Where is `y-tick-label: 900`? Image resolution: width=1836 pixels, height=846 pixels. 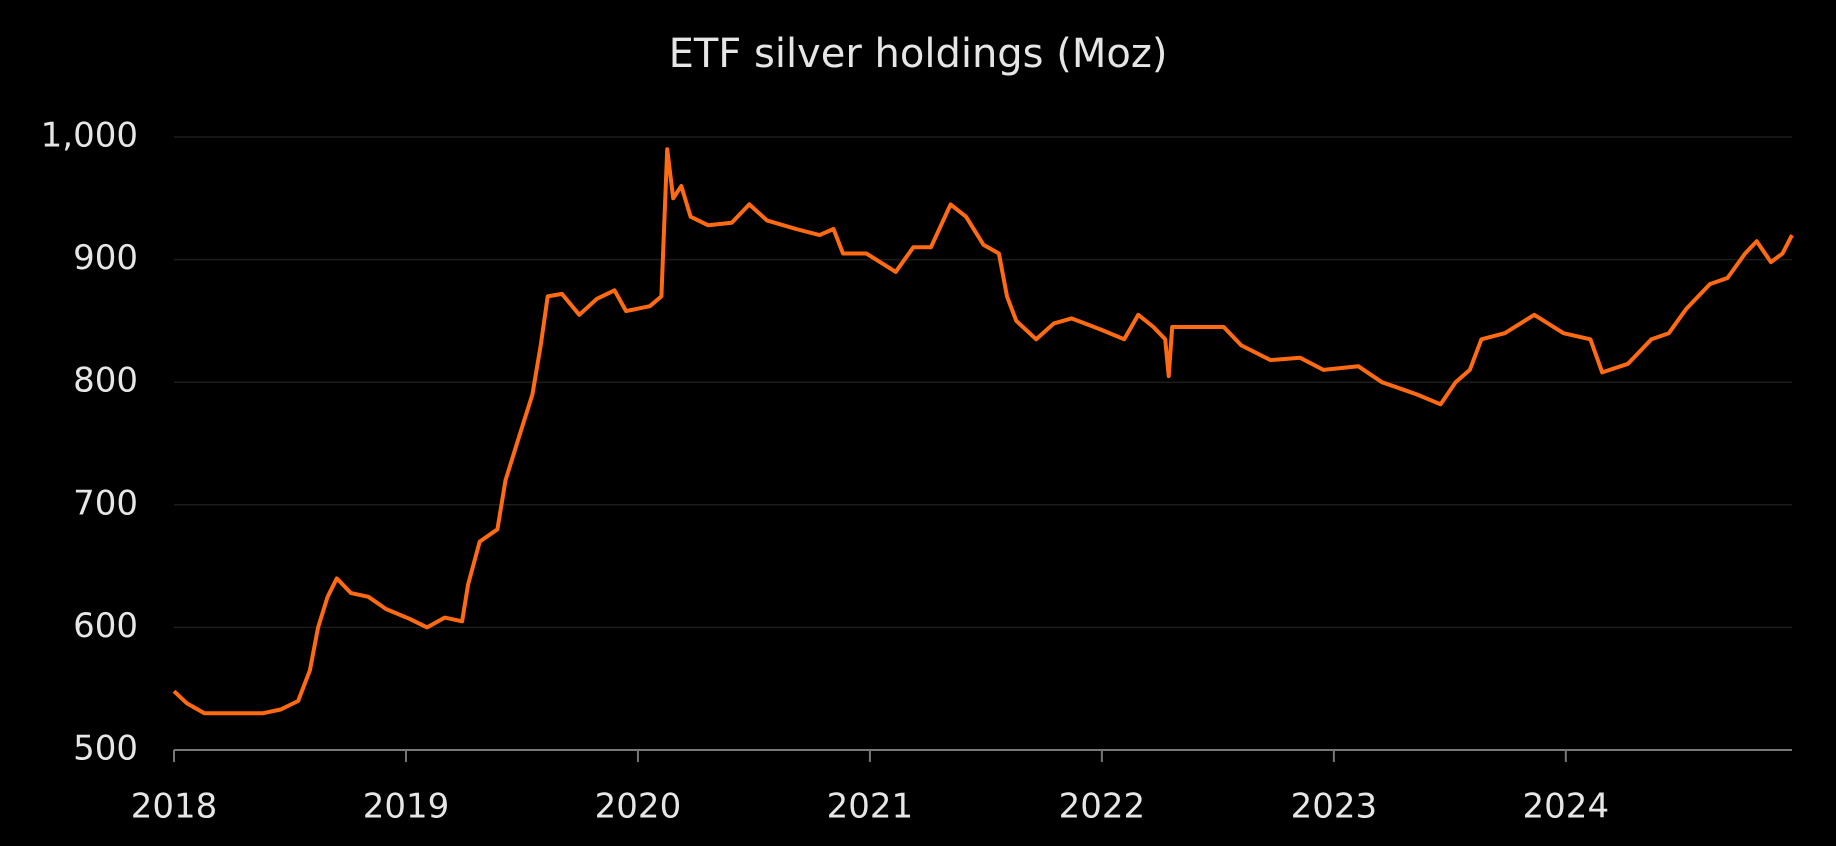
y-tick-label: 900 is located at coordinates (105, 258).